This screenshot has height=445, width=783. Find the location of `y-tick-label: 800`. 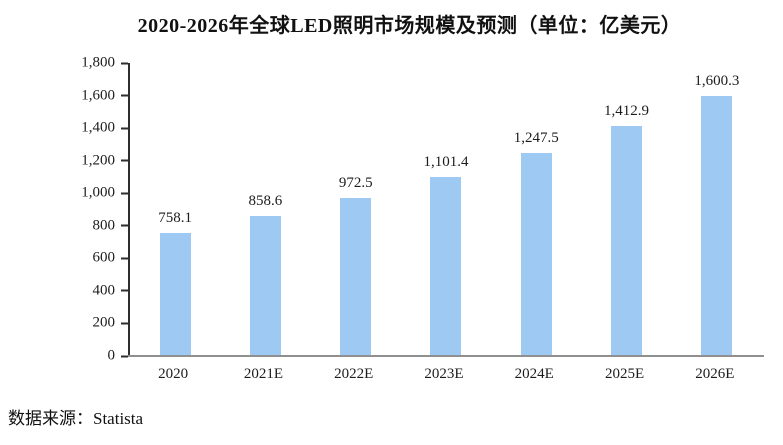

y-tick-label: 800 is located at coordinates (104, 225).